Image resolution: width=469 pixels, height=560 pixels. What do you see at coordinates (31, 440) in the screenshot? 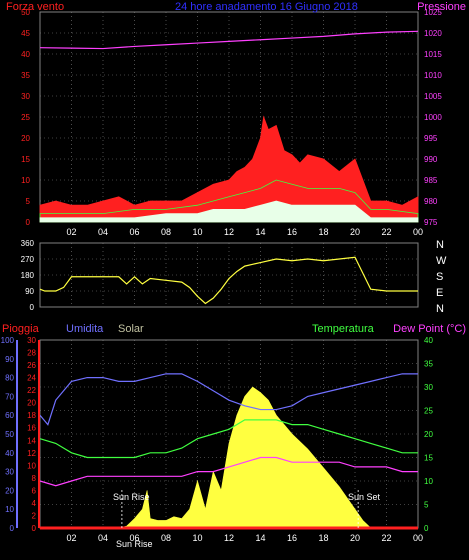
I see `rain-tick-label: 14` at bounding box center [31, 440].